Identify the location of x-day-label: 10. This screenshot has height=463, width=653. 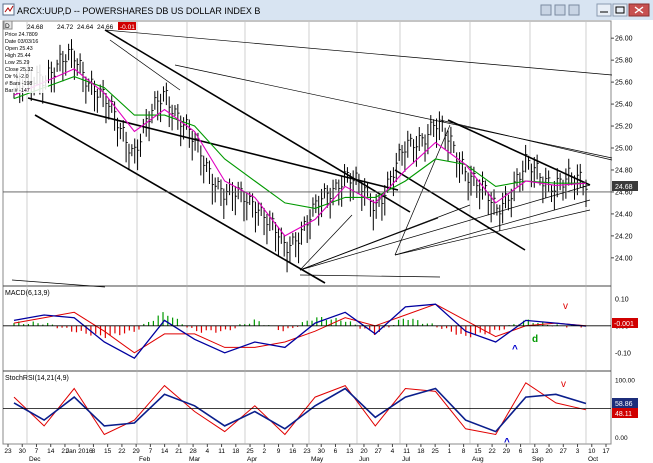
(592, 451).